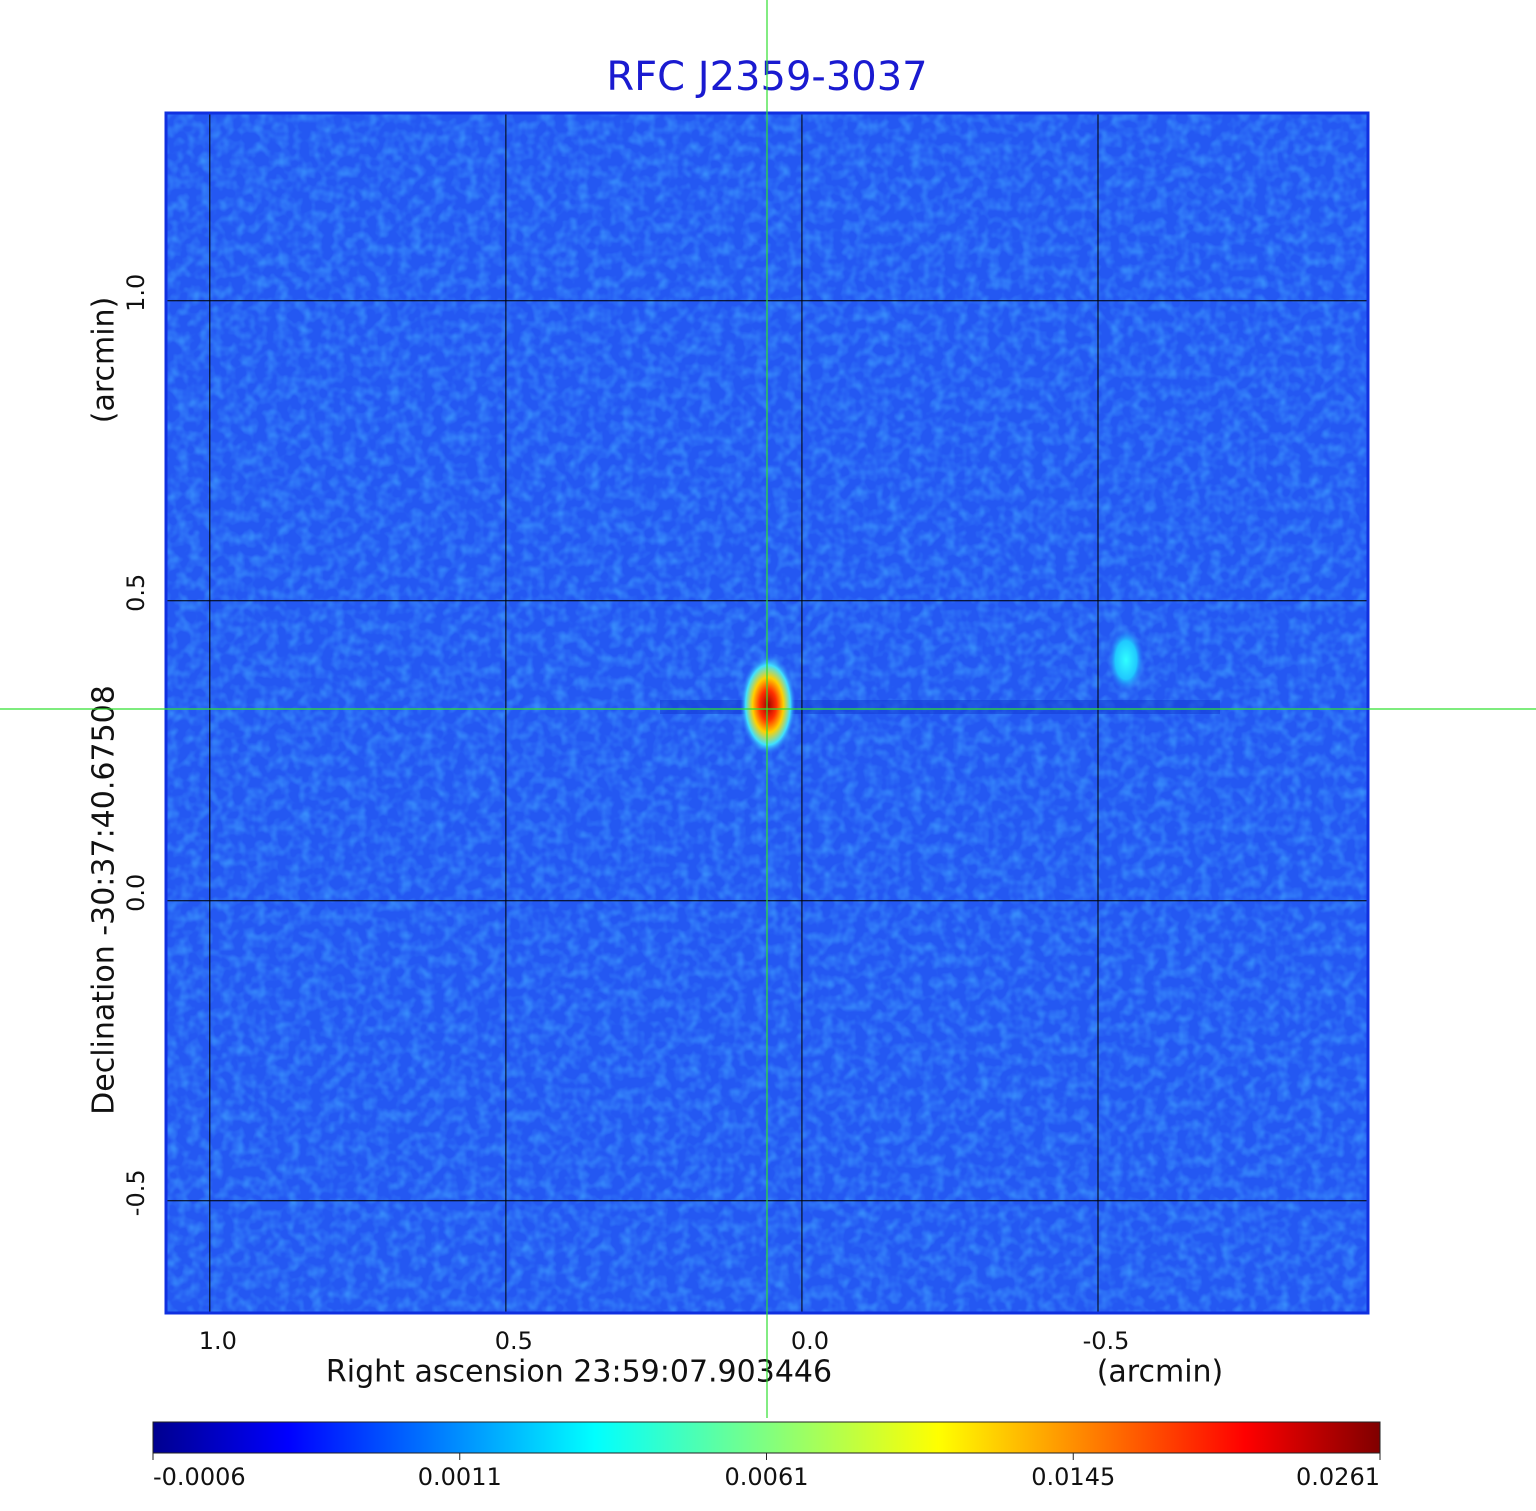  What do you see at coordinates (766, 1437) in the screenshot?
I see `colorbar` at bounding box center [766, 1437].